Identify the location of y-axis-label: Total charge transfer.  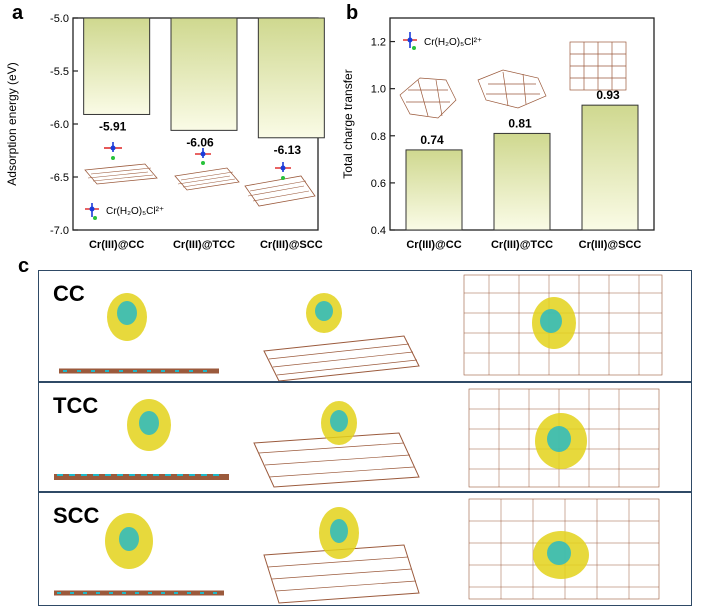
(348, 123).